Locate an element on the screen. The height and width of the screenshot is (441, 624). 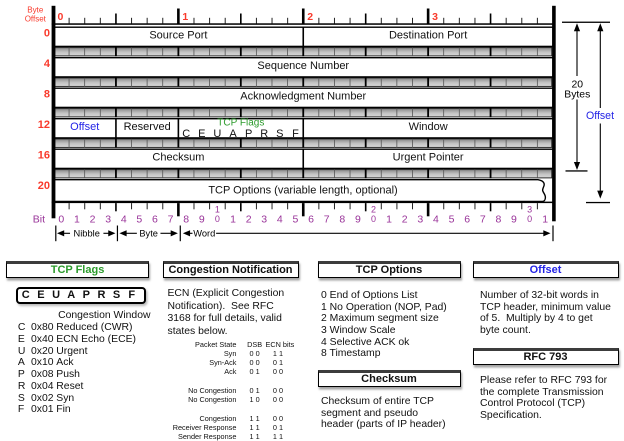
svg-text: Word is located at coordinates (204, 234).